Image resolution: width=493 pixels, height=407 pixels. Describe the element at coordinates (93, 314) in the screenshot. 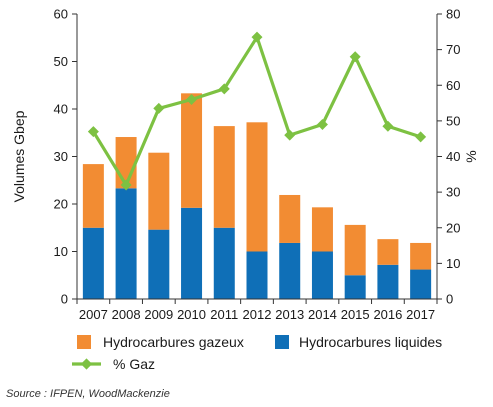

I see `x-tick-label-2007: 2007` at that location.